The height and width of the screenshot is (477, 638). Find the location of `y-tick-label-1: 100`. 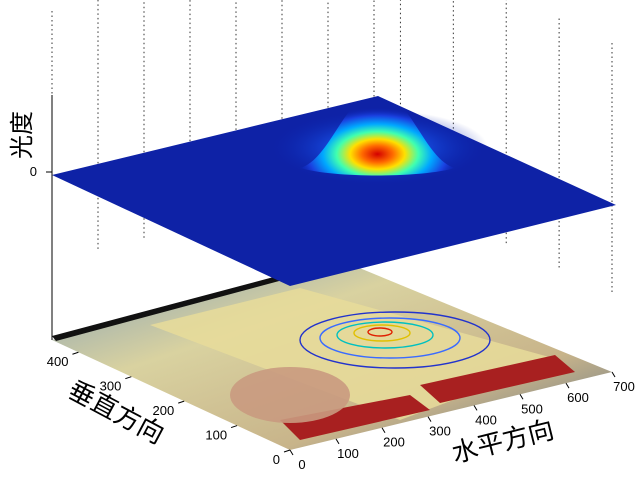

y-tick-label-1: 100 is located at coordinates (216, 435).